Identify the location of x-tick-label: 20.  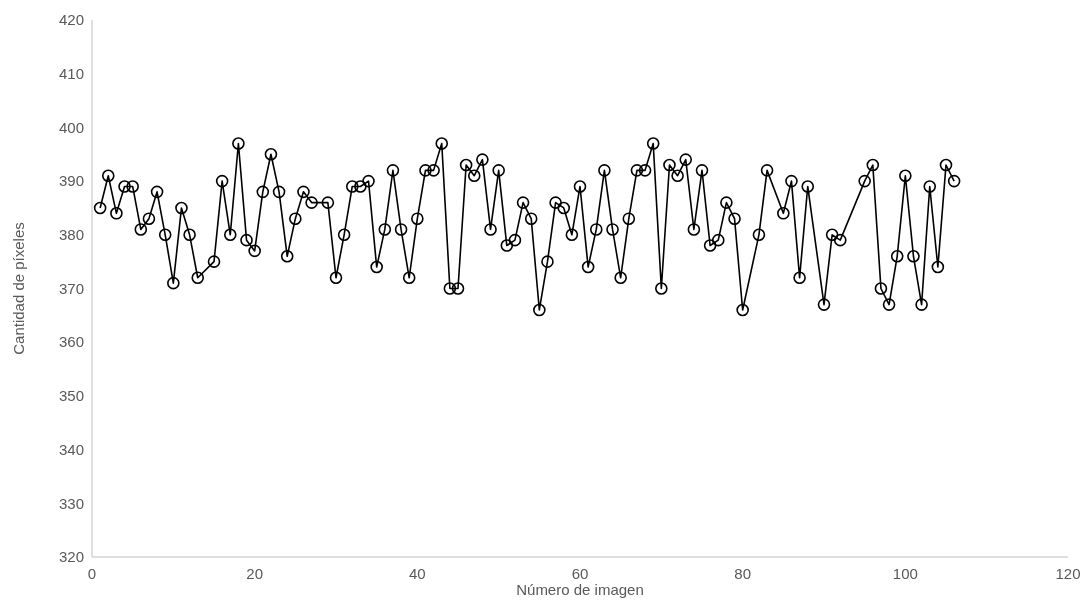
(255, 573).